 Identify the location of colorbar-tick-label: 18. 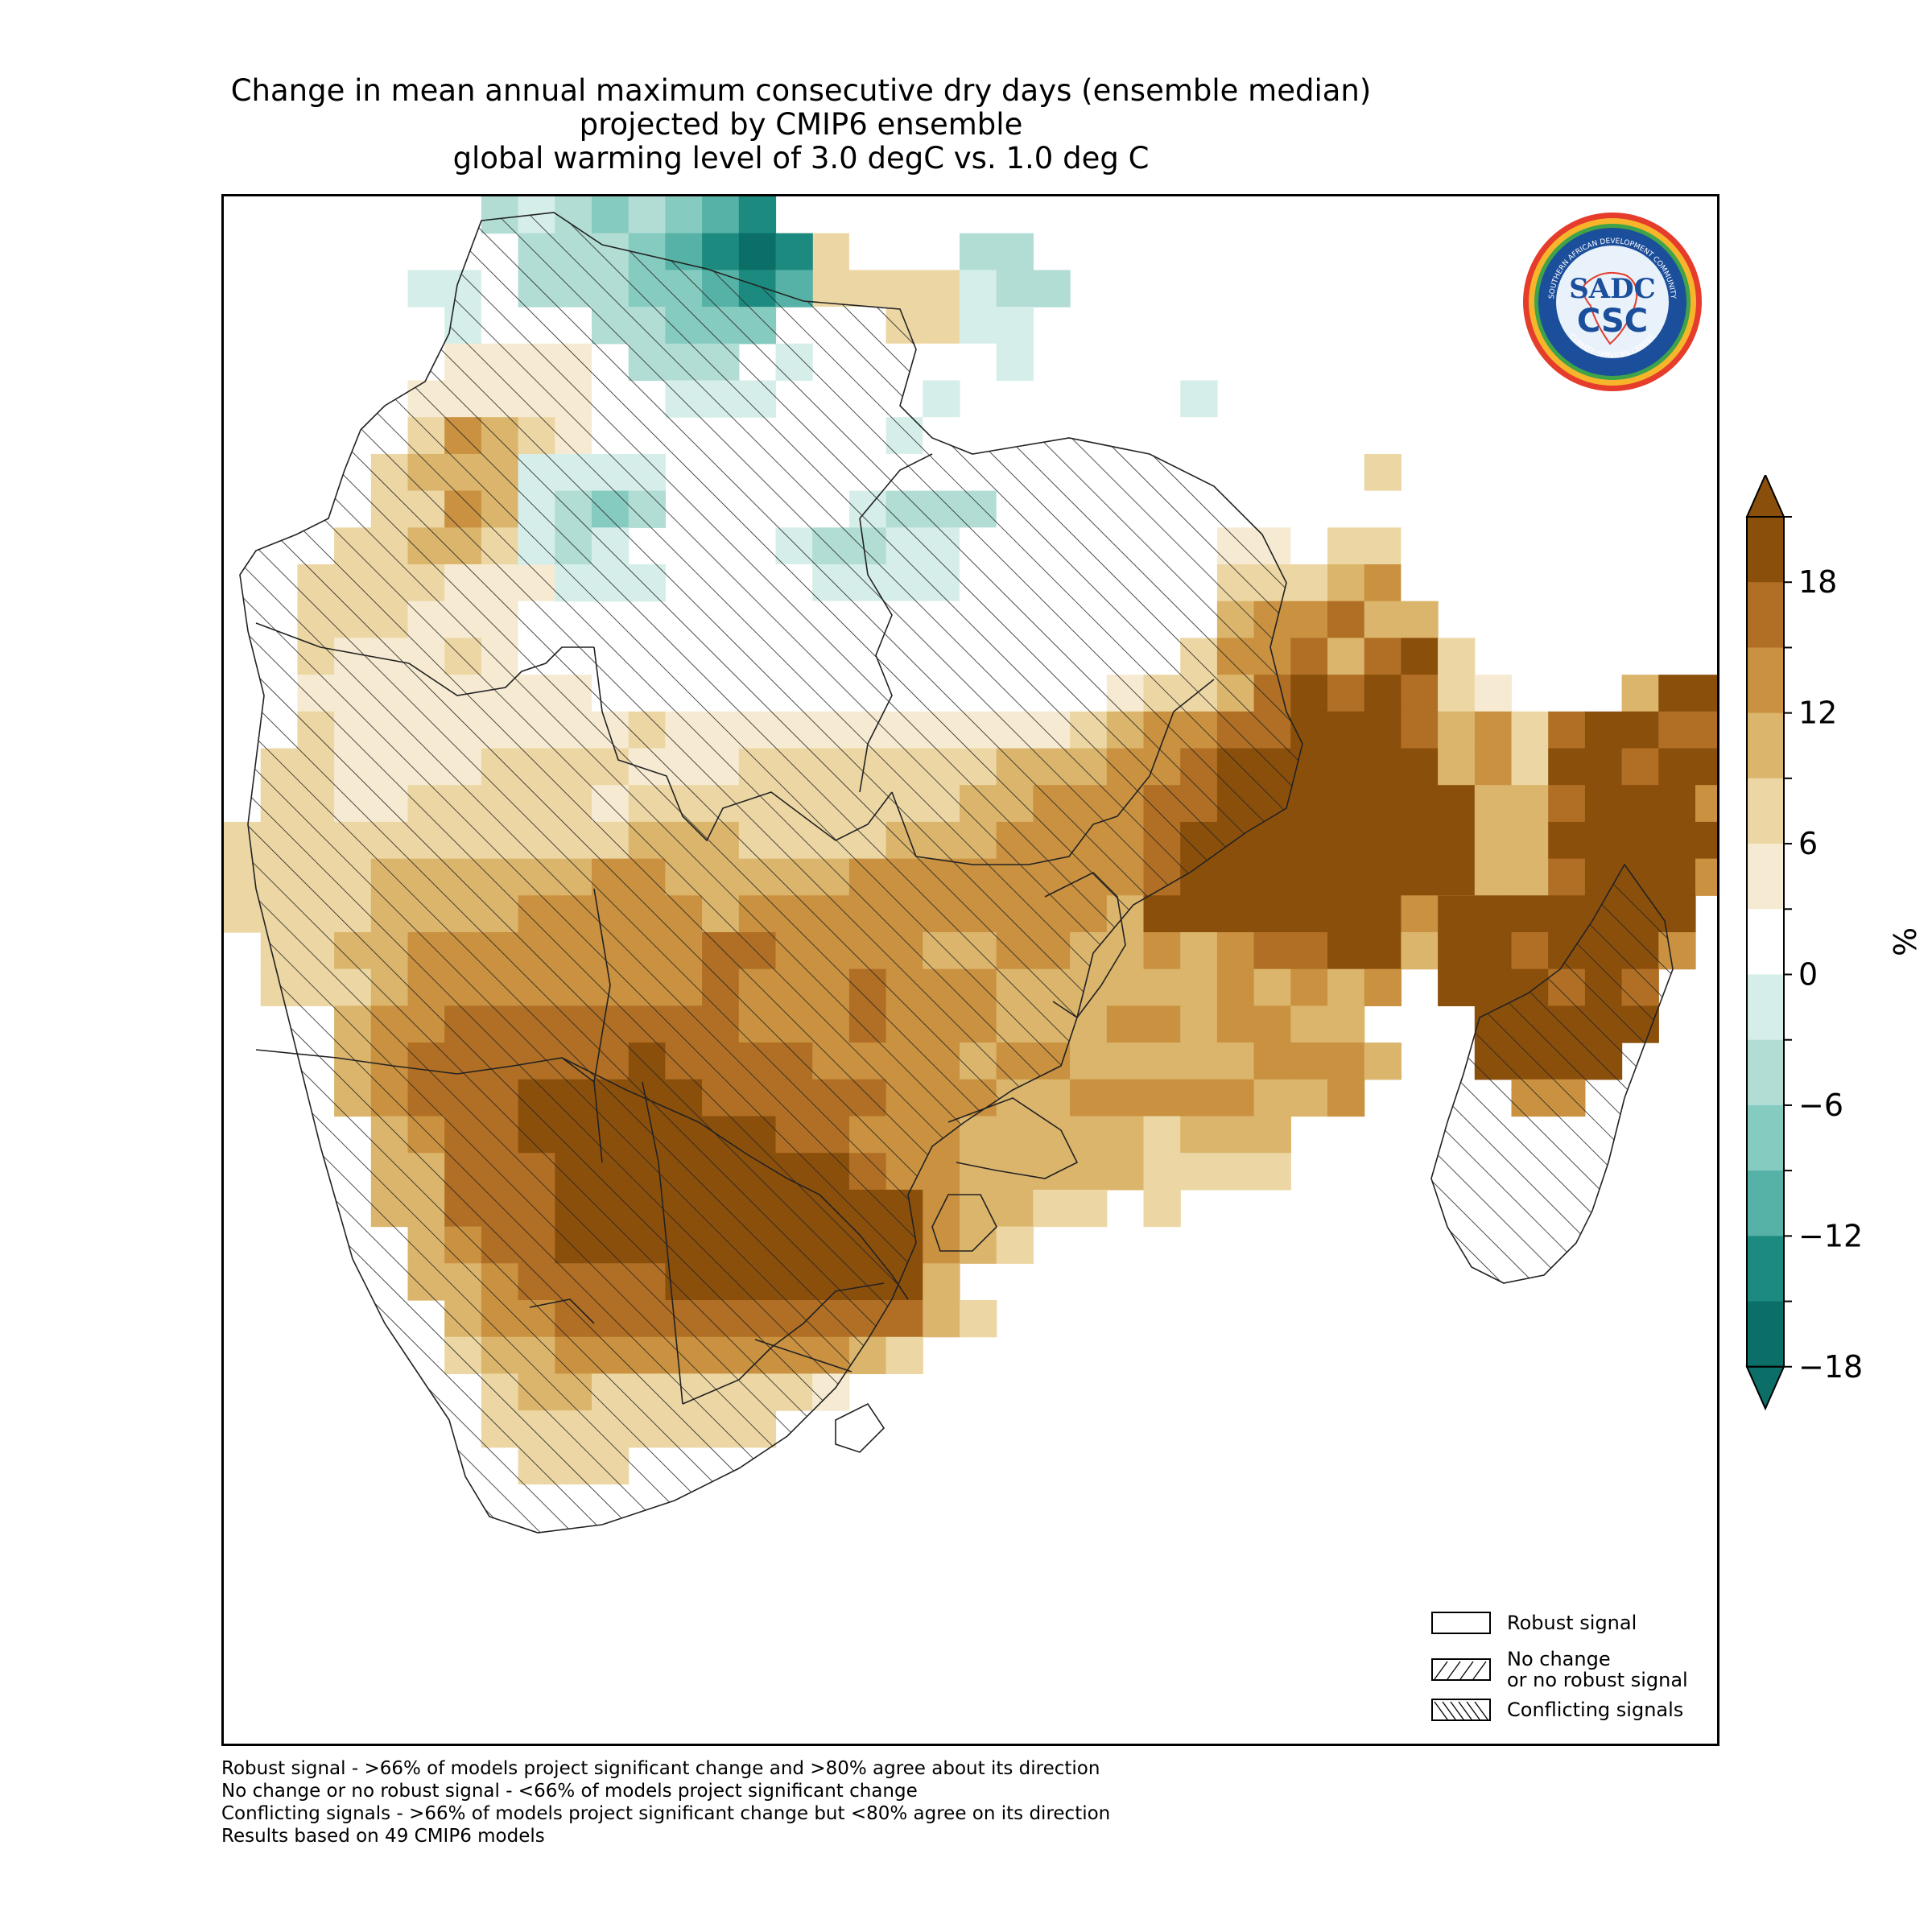
(1817, 582).